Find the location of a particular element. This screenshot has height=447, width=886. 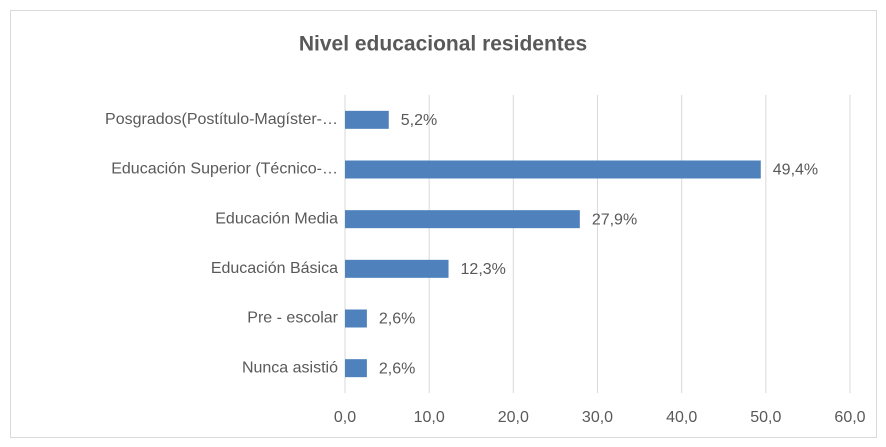

value-label: 5,2% is located at coordinates (419, 120).